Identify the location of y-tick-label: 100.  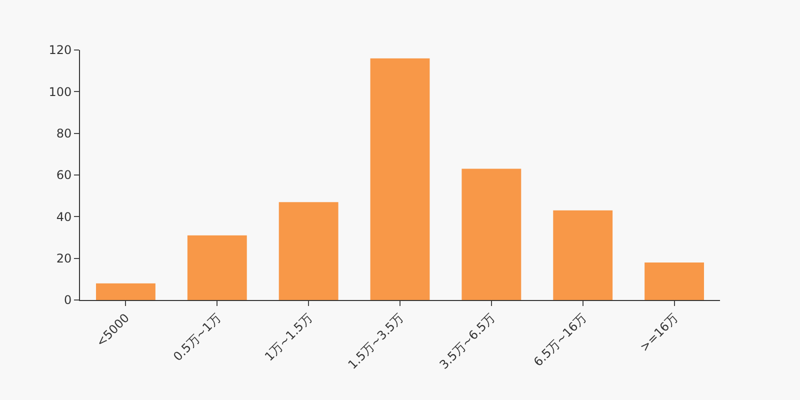
(60, 91).